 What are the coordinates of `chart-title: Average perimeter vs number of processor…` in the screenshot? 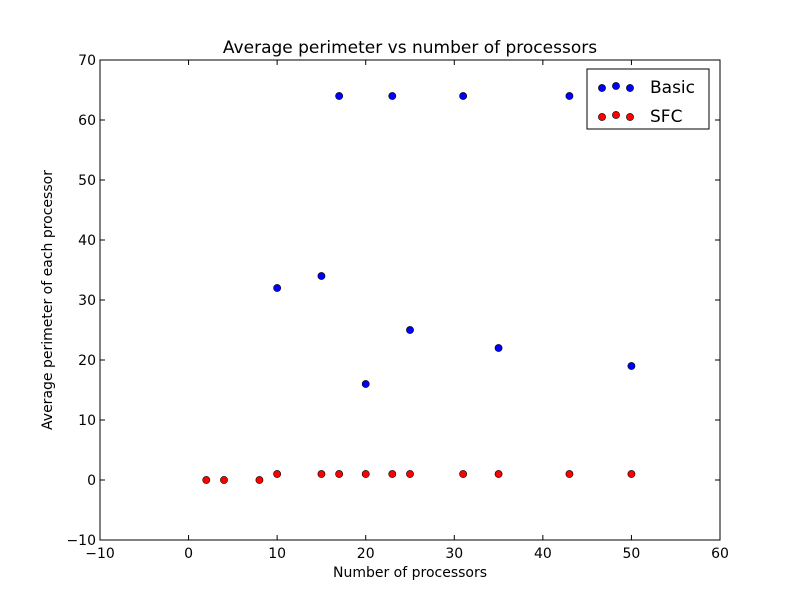 It's located at (410, 48).